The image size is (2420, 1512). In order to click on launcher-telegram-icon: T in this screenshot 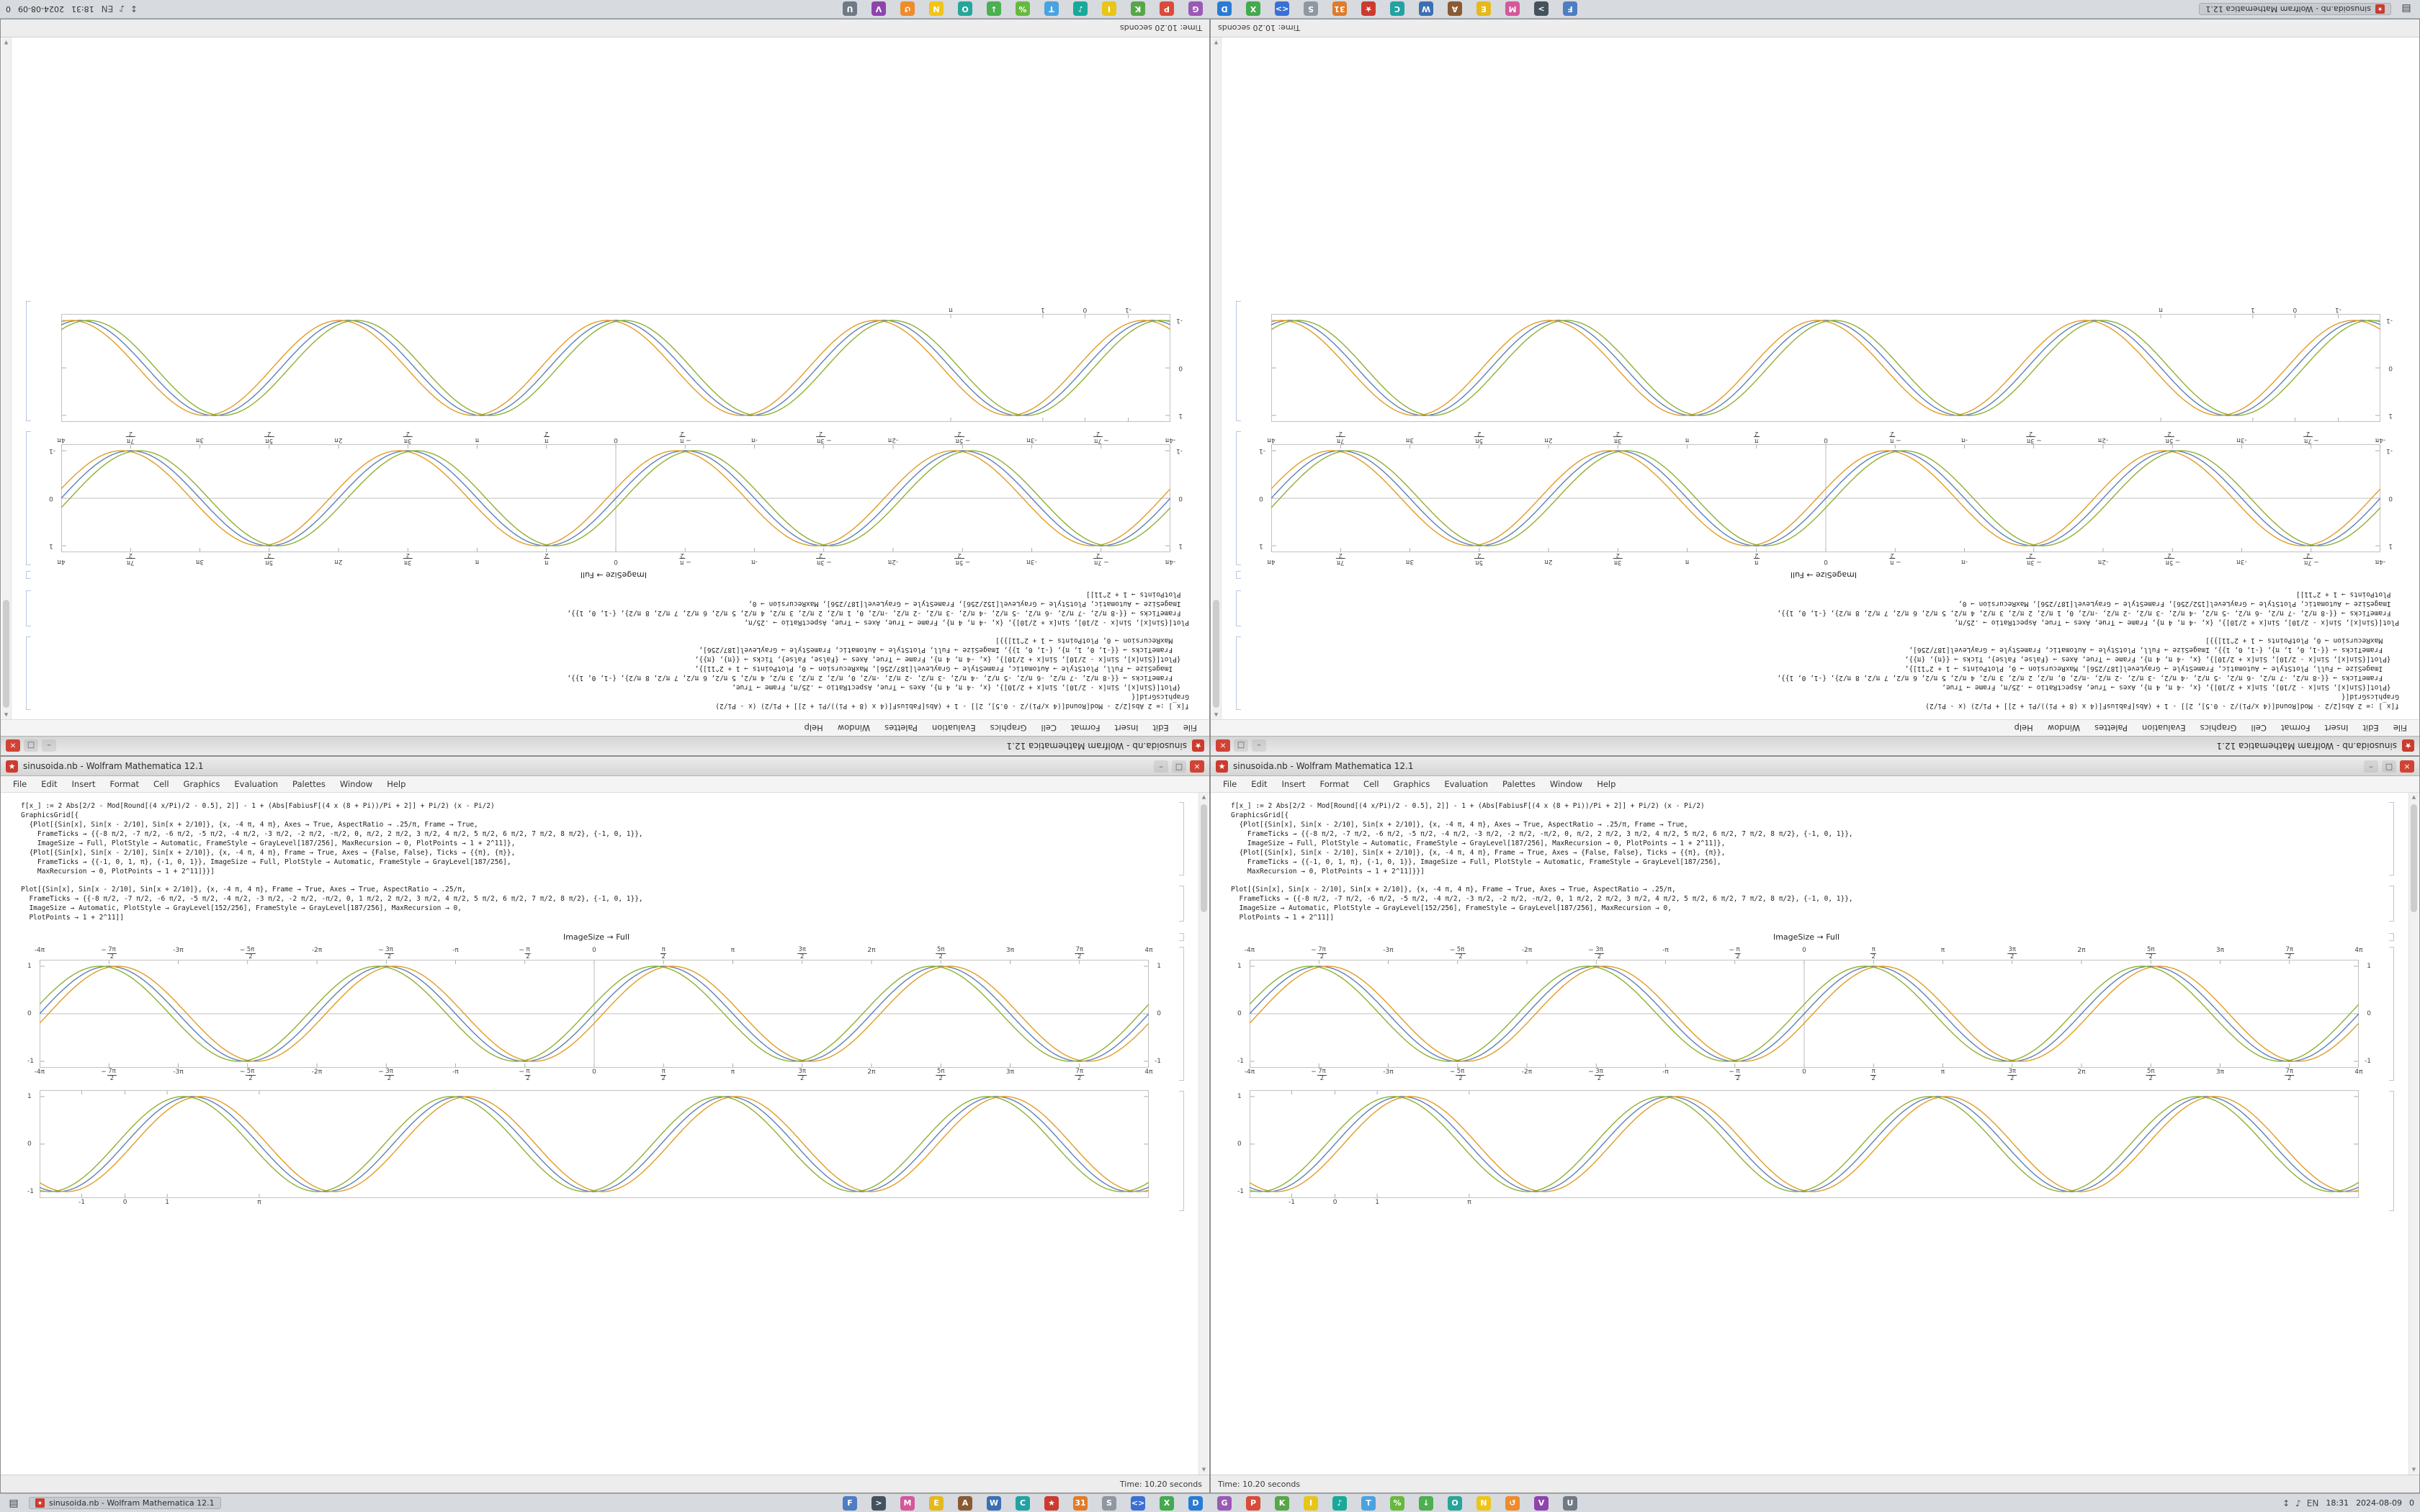, I will do `click(1051, 9)`.